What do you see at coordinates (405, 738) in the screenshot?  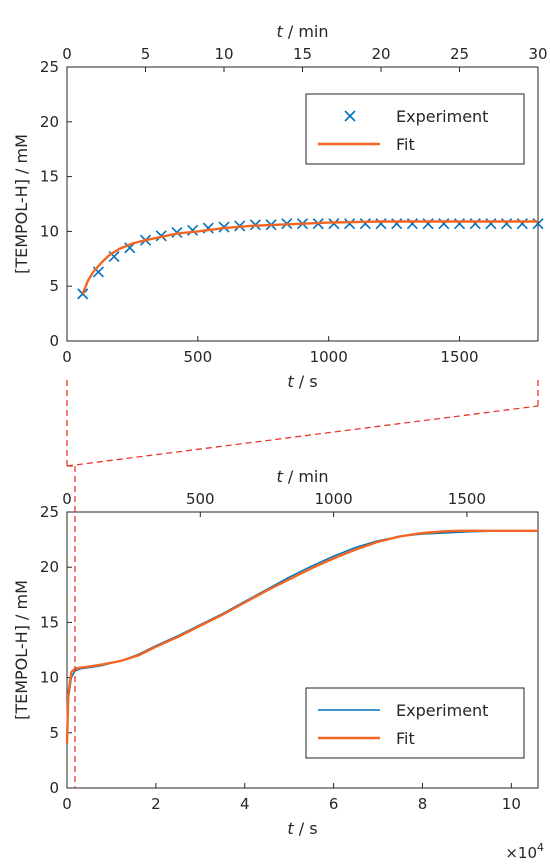 I see `p2-legend-label: Fit` at bounding box center [405, 738].